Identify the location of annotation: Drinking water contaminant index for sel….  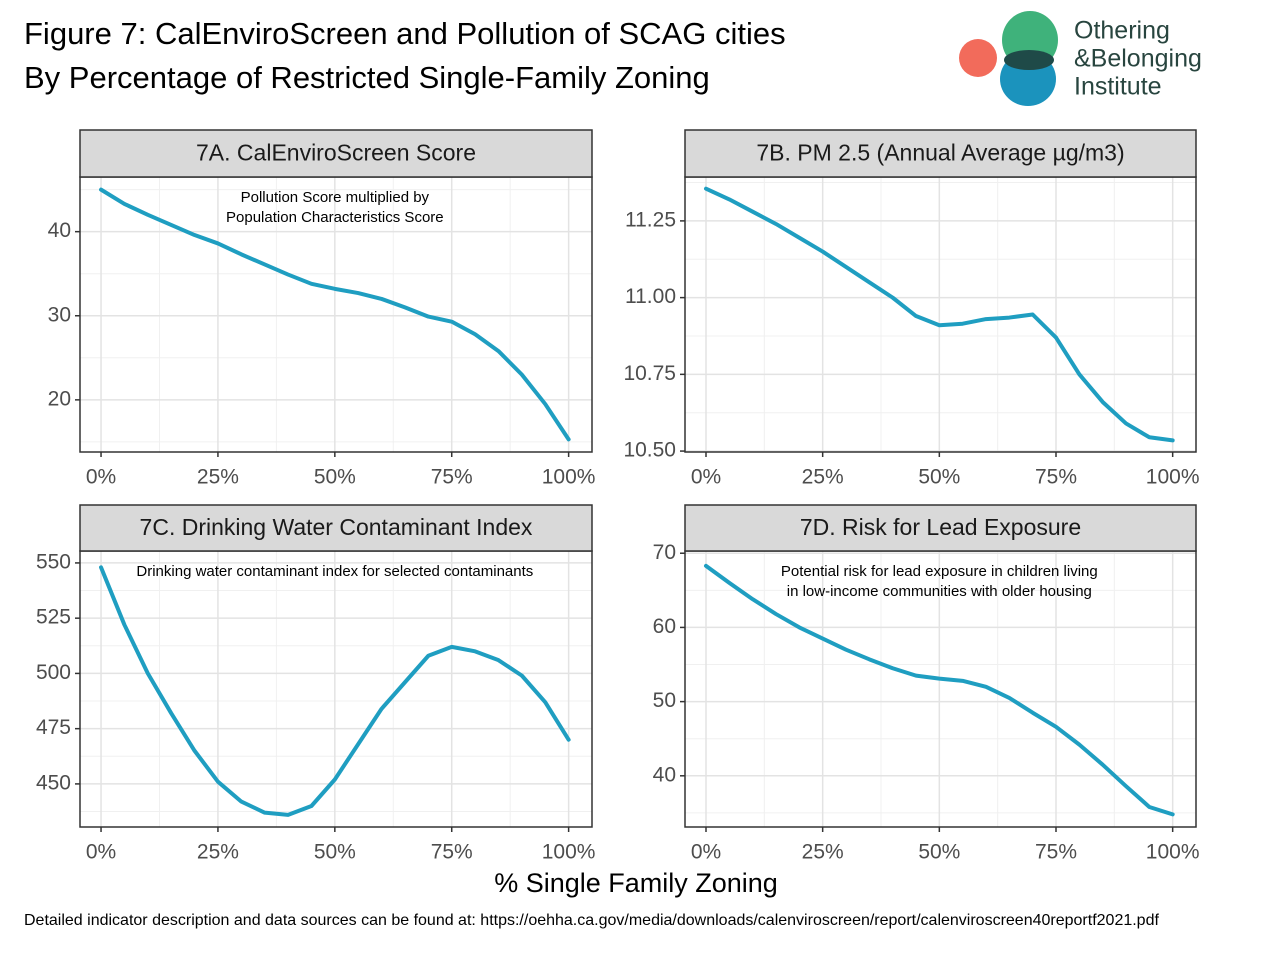
(334, 571).